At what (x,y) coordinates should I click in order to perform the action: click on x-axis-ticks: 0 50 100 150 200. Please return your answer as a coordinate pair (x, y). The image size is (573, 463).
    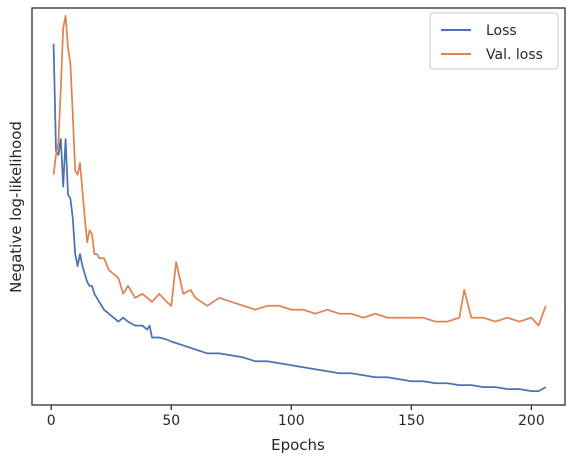
    Looking at the image, I should click on (296, 417).